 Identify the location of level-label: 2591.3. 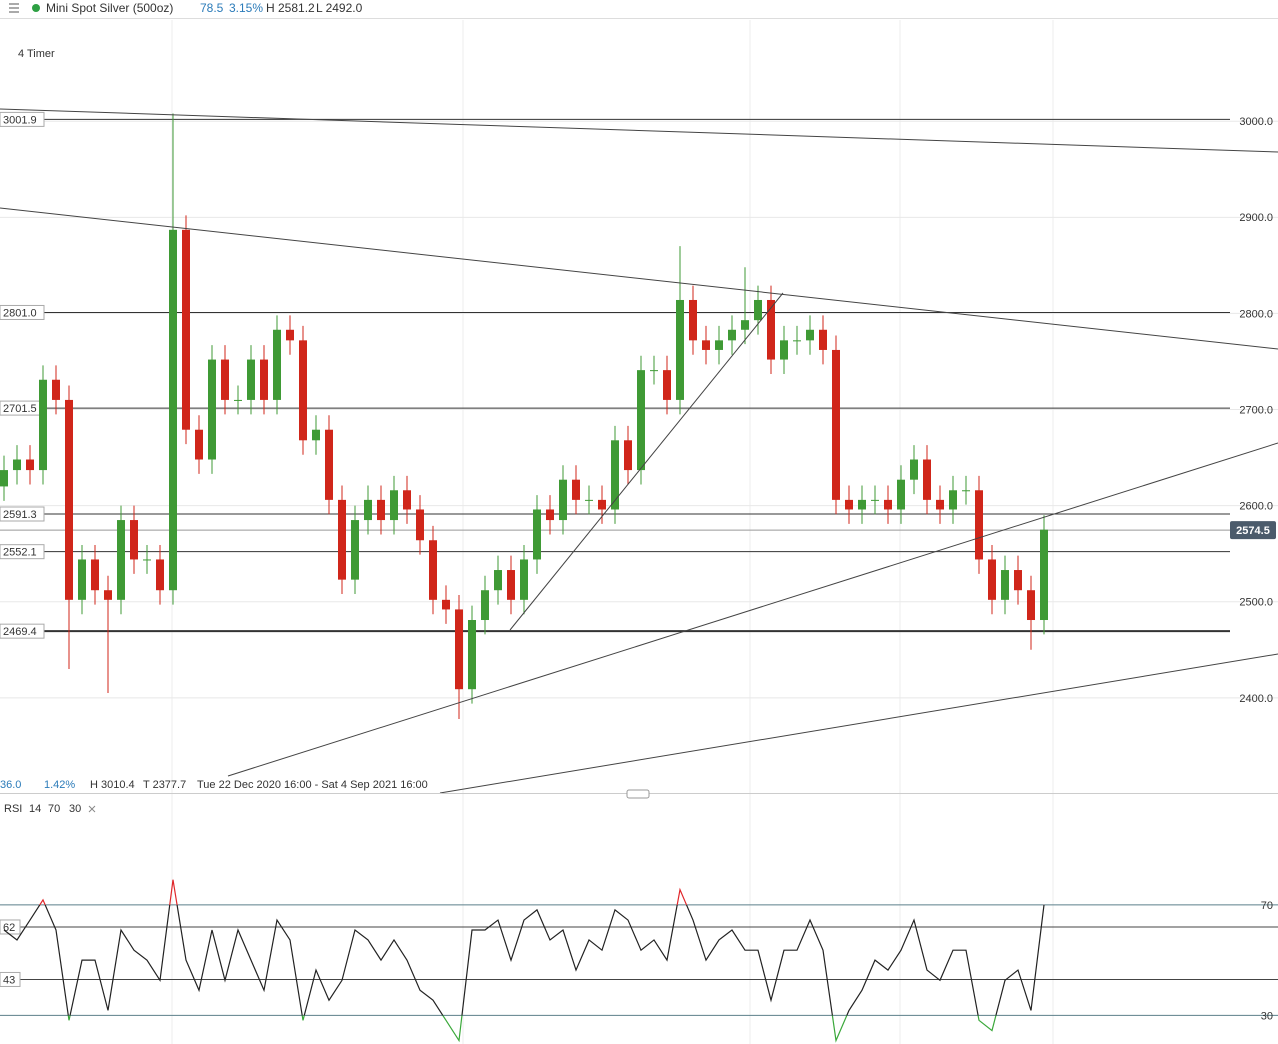
(20, 515).